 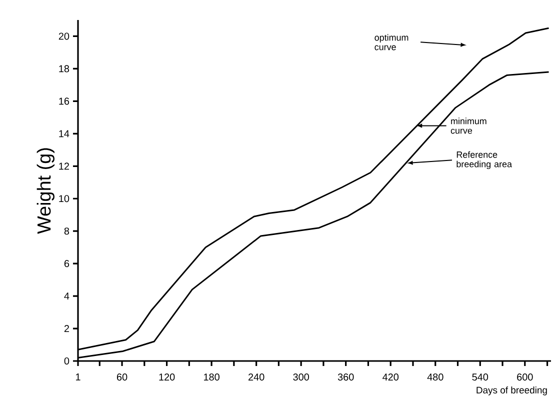 I want to click on x-tick-label: 1, so click(x=78, y=377).